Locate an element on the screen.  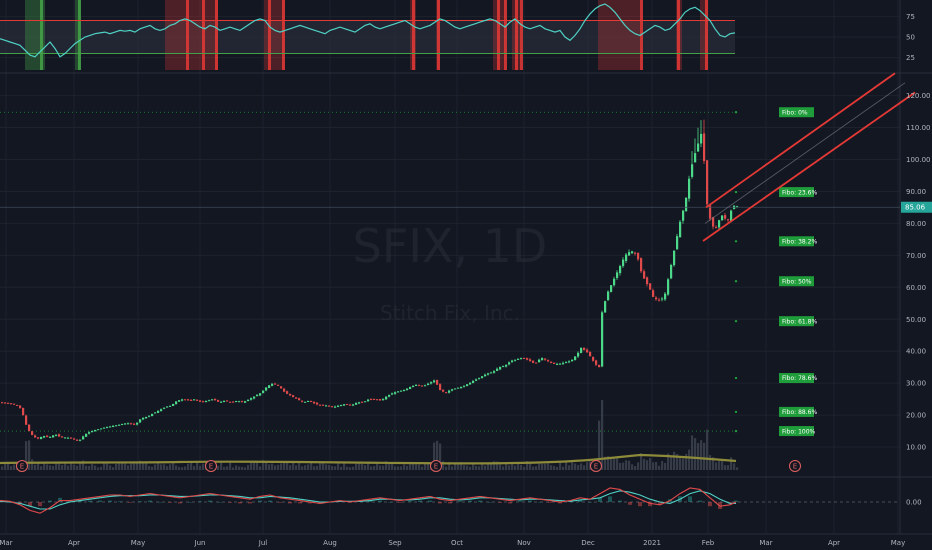
channel-upper-line is located at coordinates (800, 140).